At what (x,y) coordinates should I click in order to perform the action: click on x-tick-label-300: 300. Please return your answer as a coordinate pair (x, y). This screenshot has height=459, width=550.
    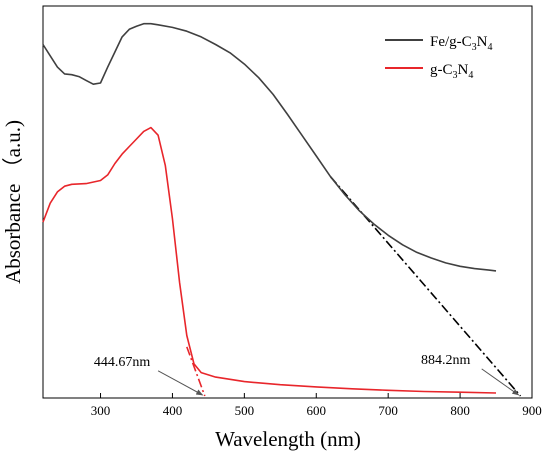
    Looking at the image, I should click on (101, 410).